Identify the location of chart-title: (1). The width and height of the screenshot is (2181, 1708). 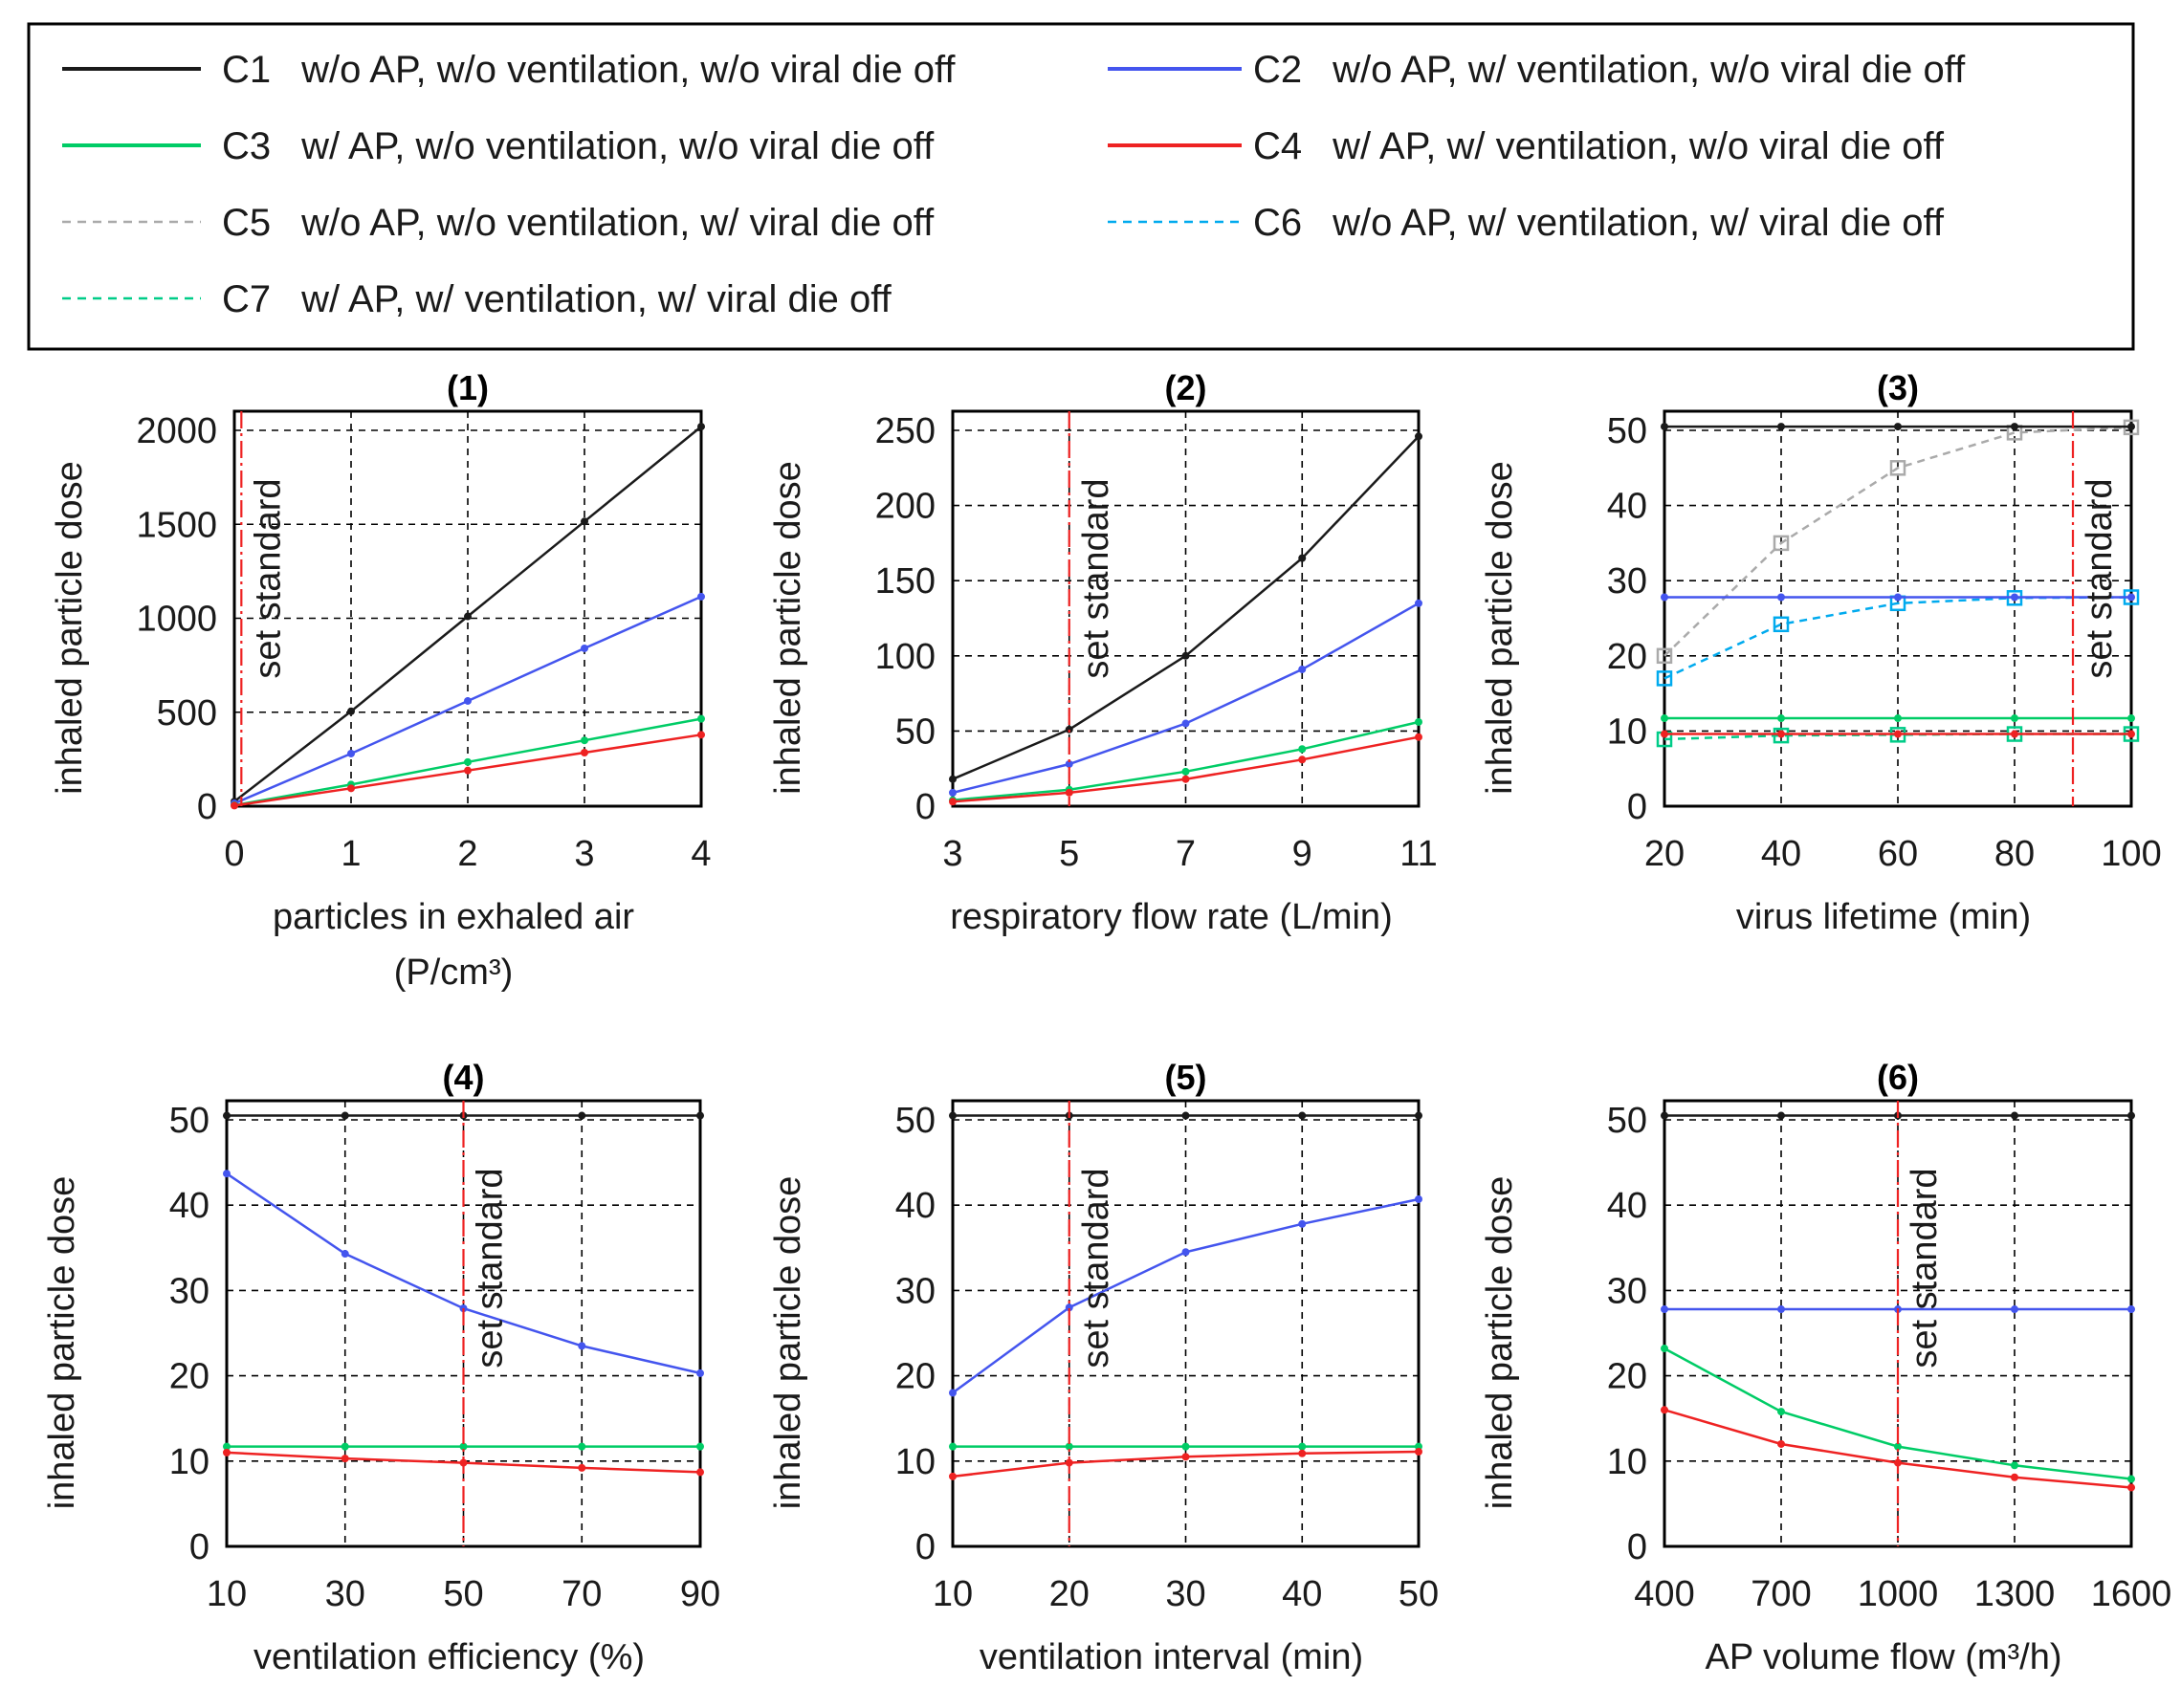
(468, 387).